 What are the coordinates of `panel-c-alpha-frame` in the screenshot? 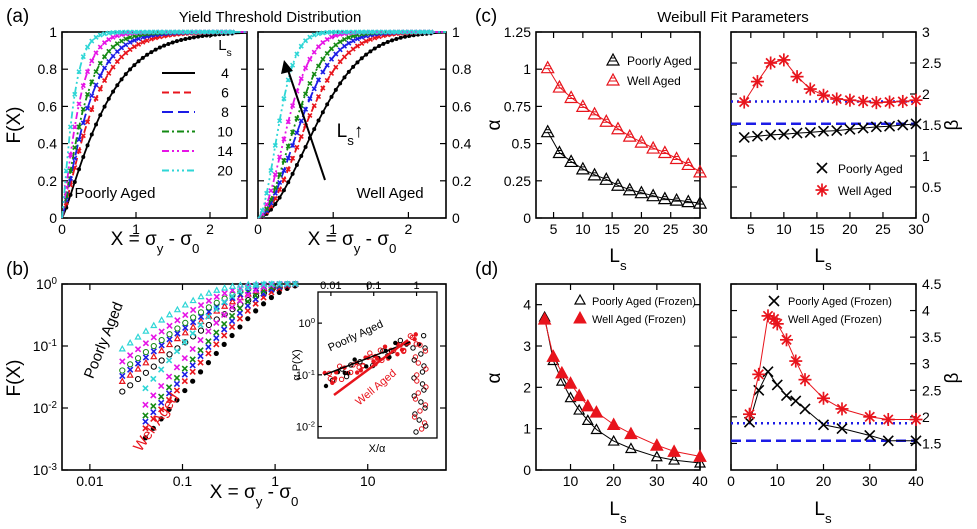 It's located at (618, 125).